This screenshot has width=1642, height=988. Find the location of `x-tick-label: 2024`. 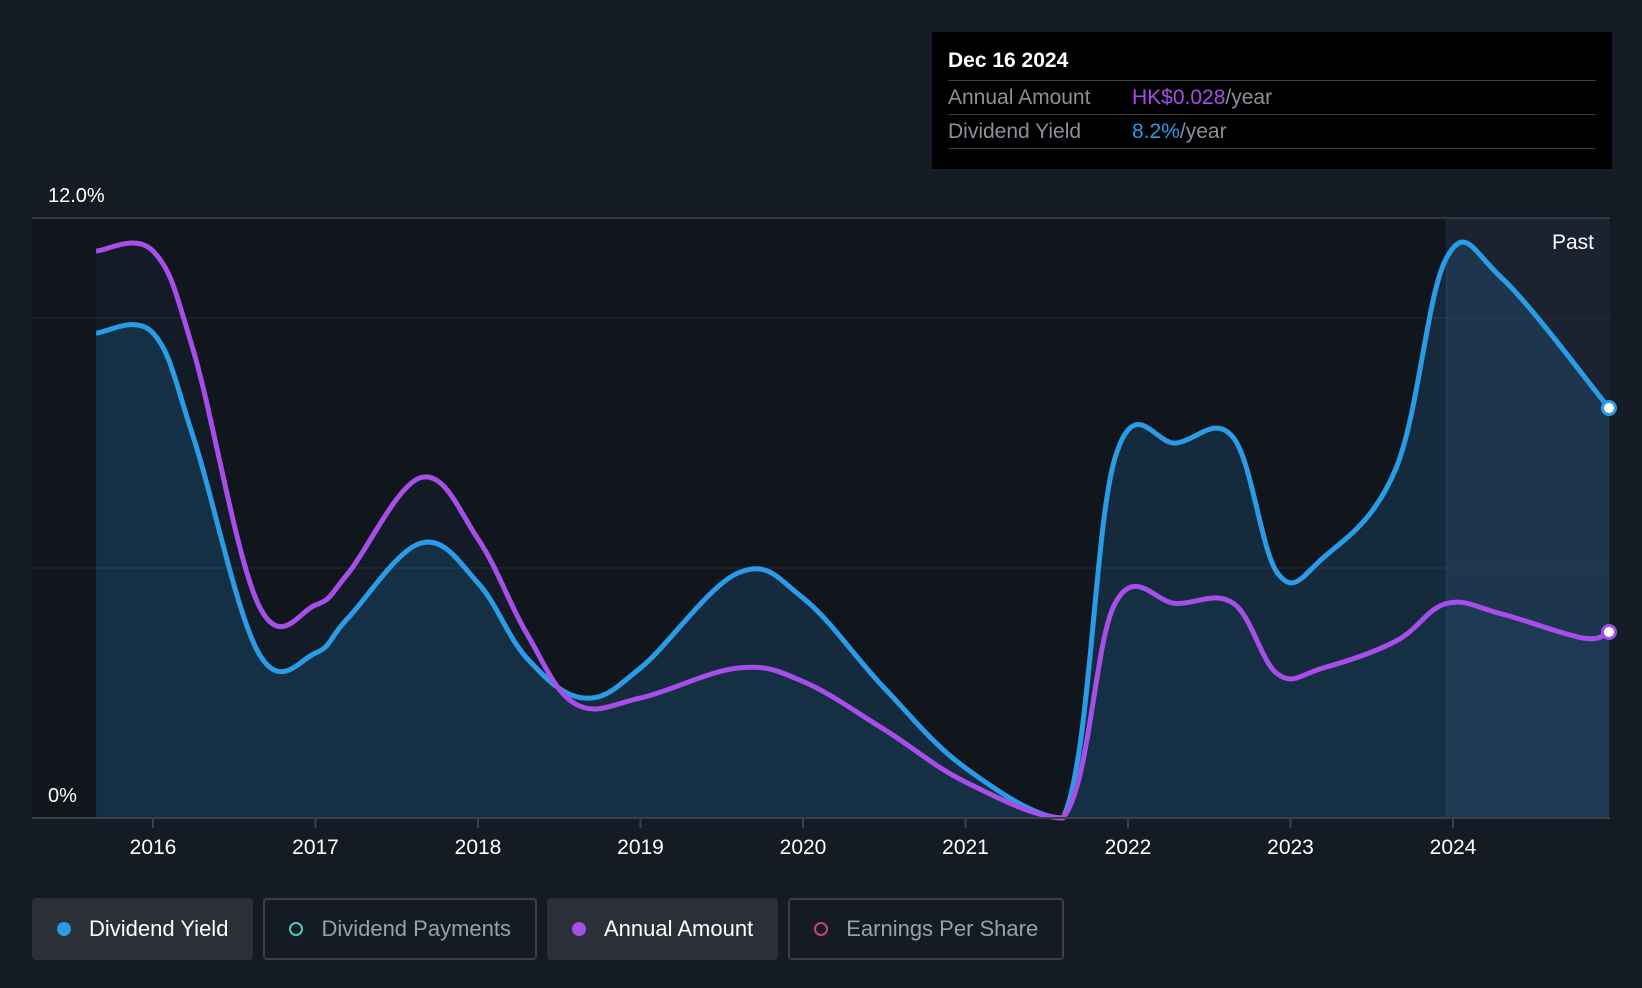

x-tick-label: 2024 is located at coordinates (1453, 847).